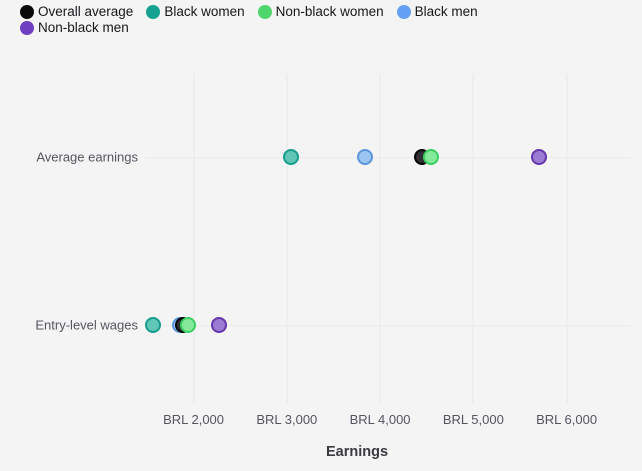 The height and width of the screenshot is (471, 642). I want to click on legend-item-black-women: Black women, so click(195, 12).